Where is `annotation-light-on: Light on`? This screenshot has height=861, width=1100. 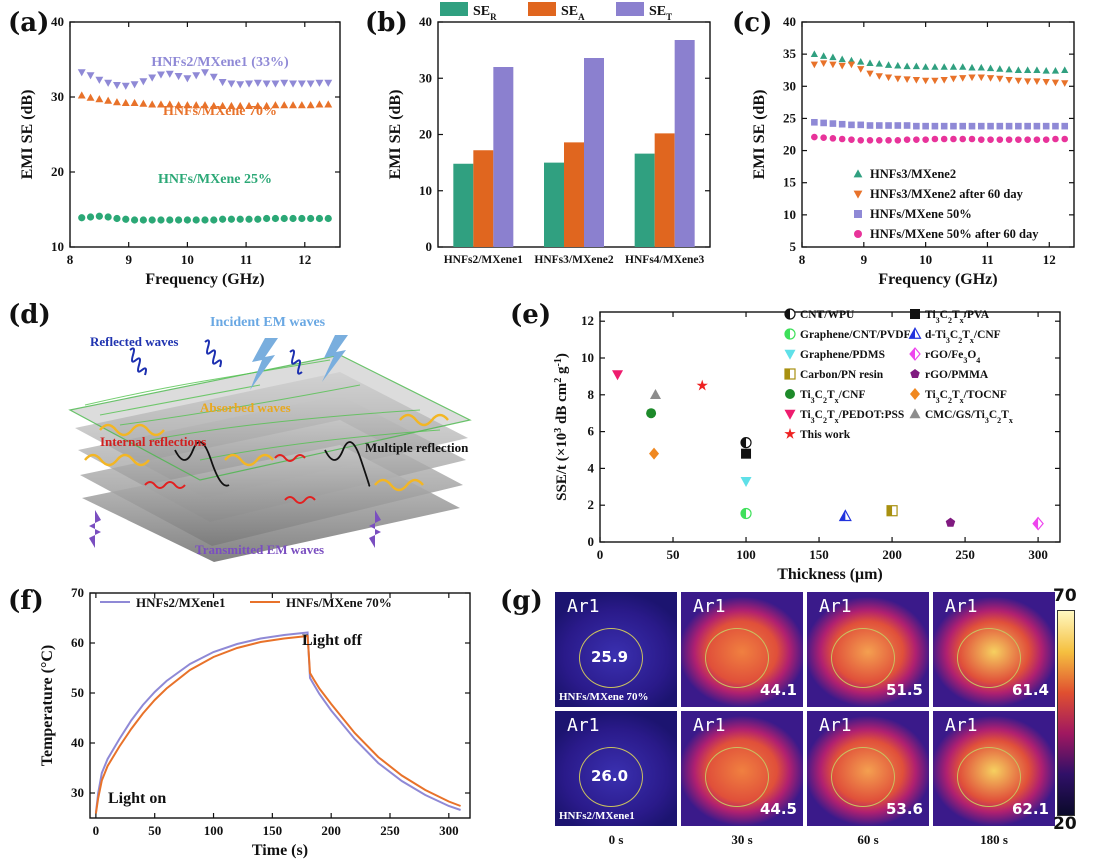 annotation-light-on: Light on is located at coordinates (137, 798).